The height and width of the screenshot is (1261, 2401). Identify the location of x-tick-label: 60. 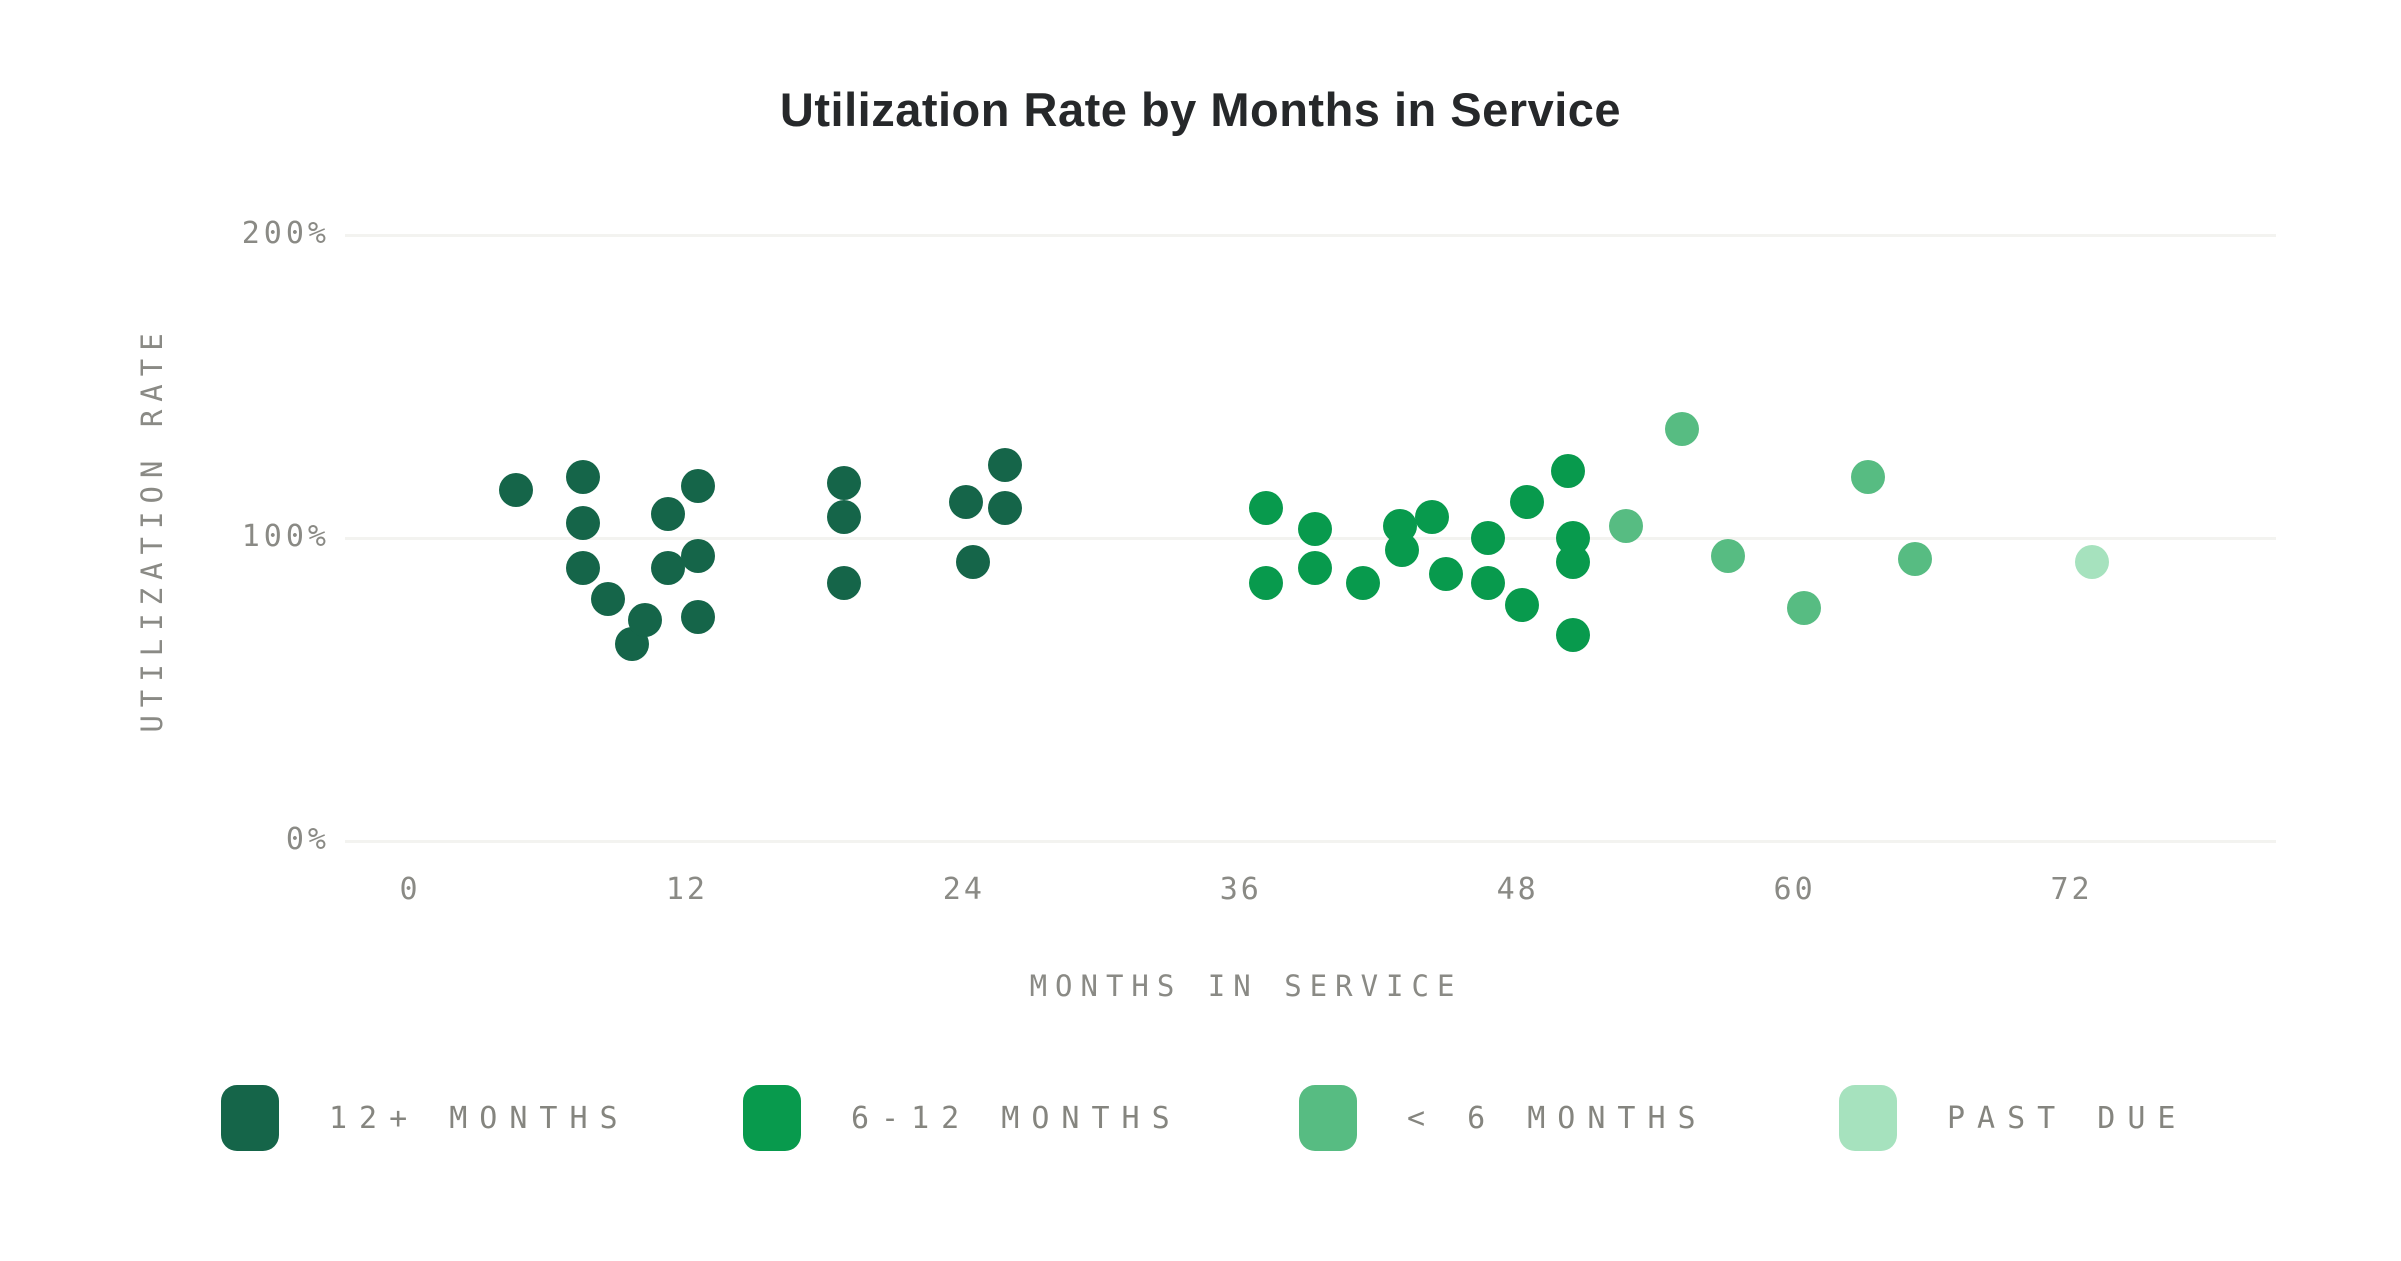
(1794, 889).